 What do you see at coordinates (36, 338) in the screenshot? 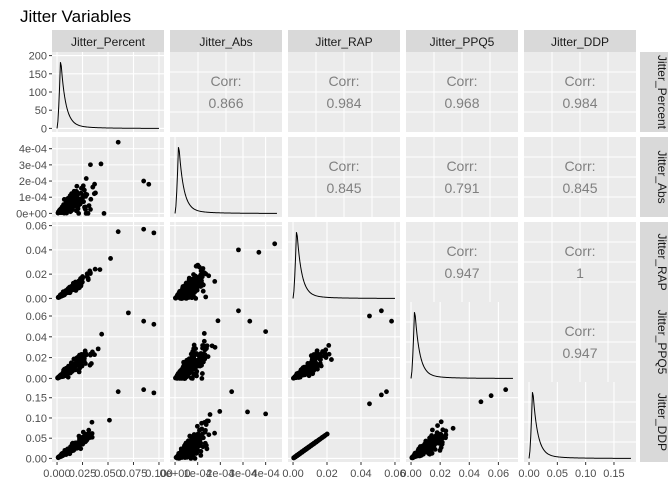
I see `y-tick-label: 0.04` at bounding box center [36, 338].